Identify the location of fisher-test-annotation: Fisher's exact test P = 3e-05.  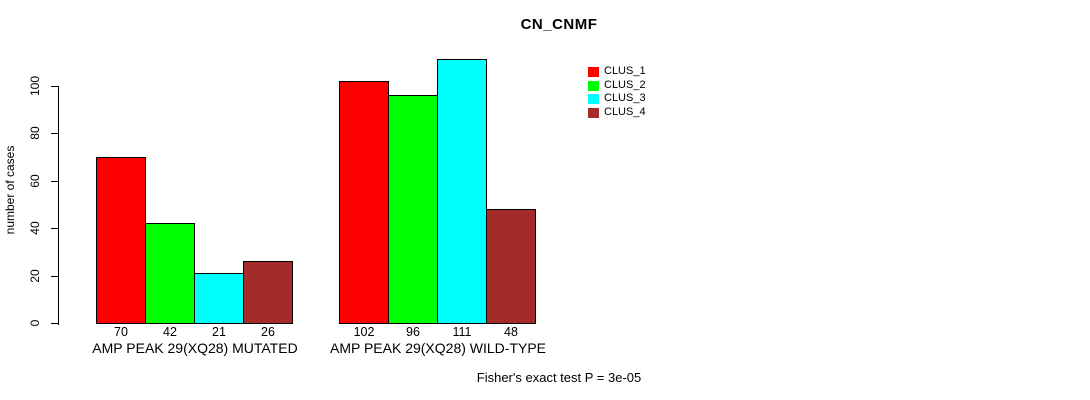
(559, 377).